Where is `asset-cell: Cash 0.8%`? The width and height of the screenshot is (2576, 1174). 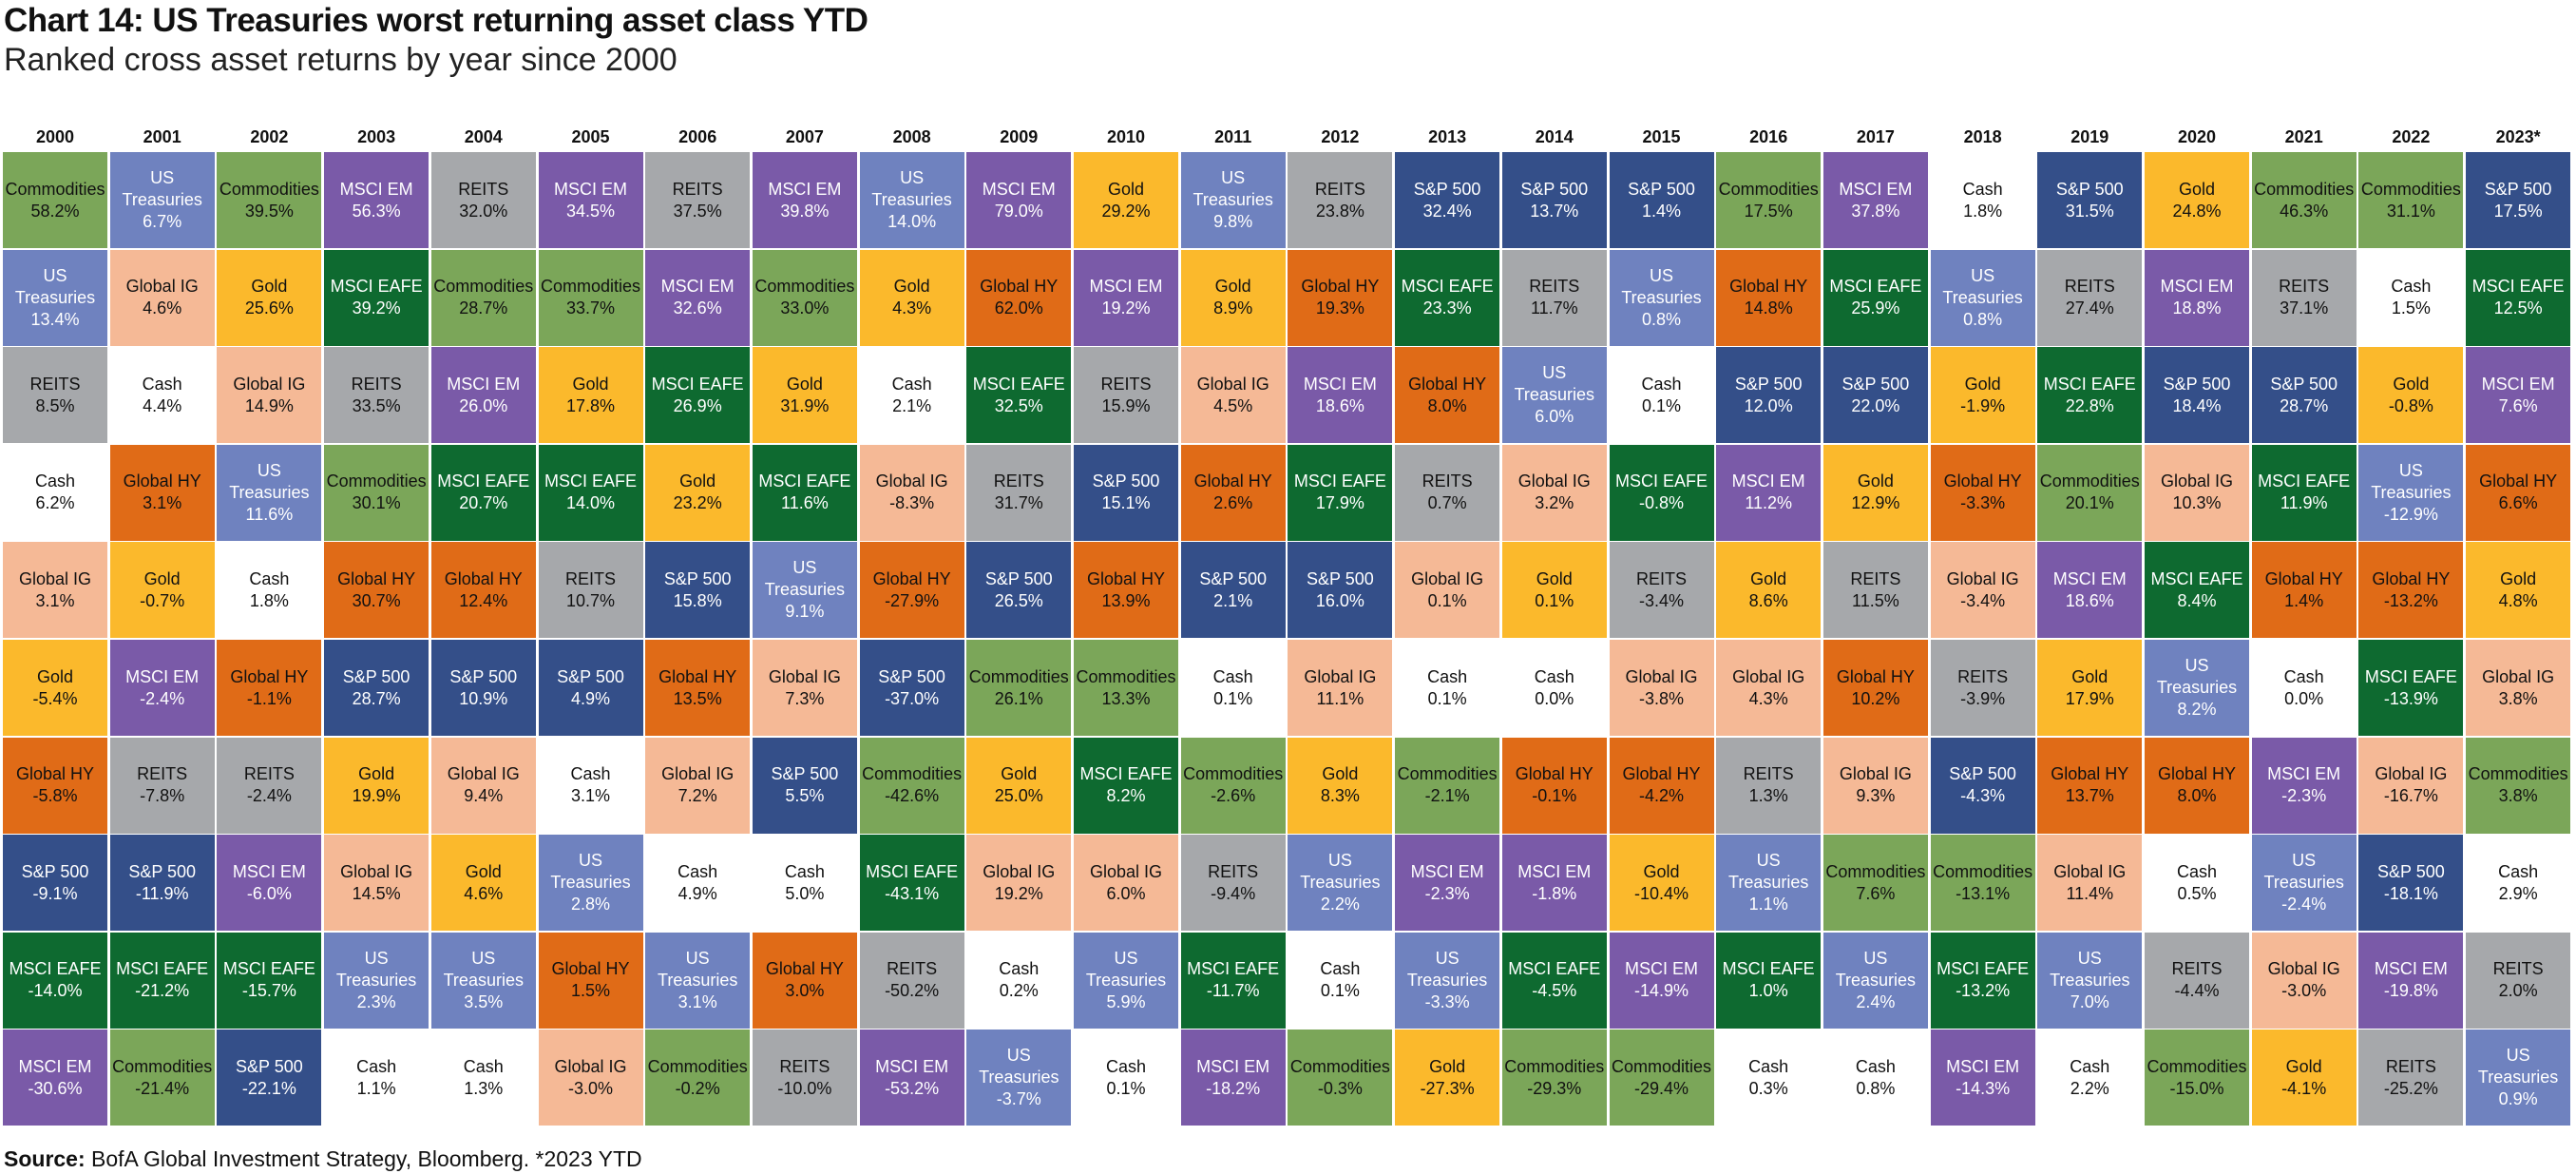
asset-cell: Cash 0.8% is located at coordinates (1875, 1078).